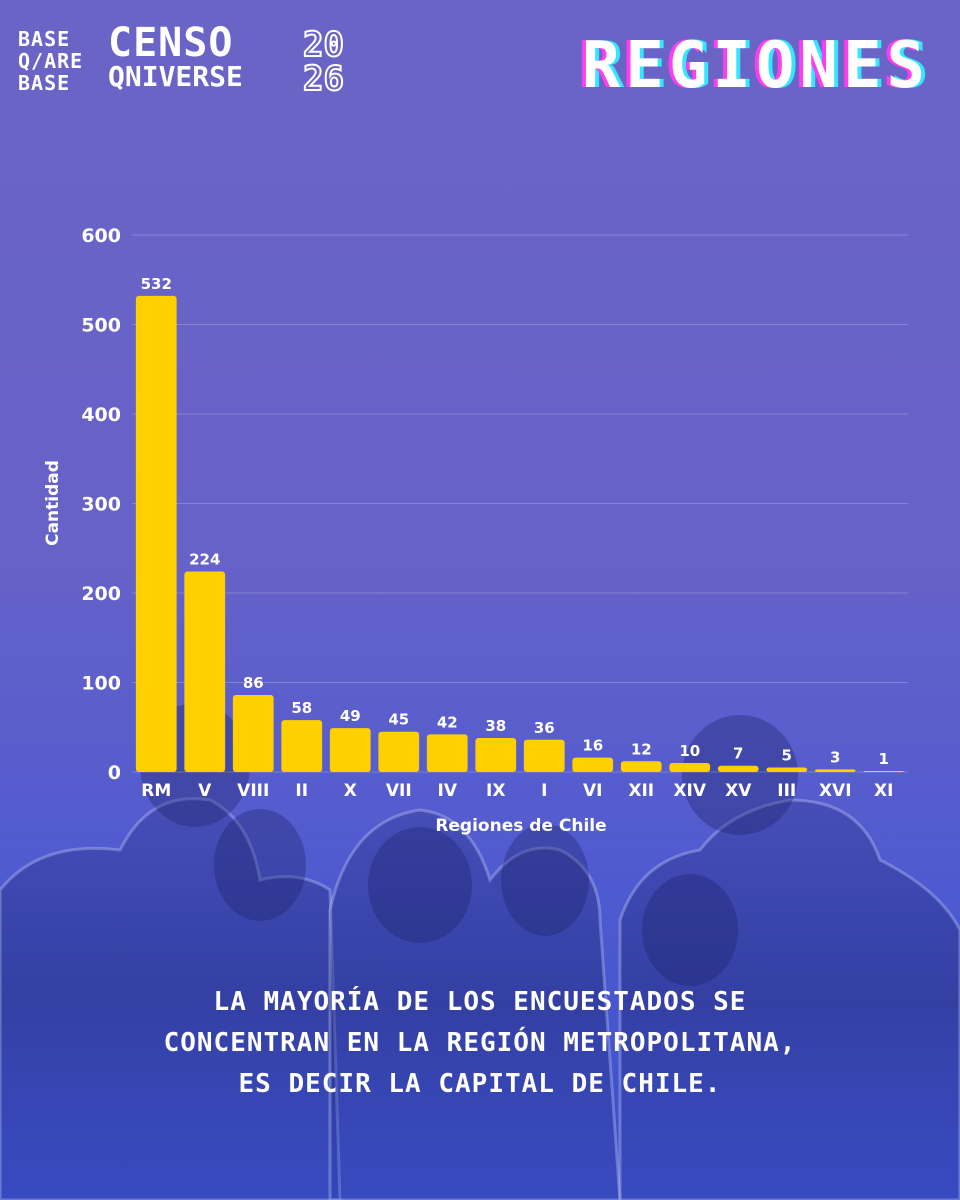 This screenshot has width=960, height=1200. I want to click on bar-xv, so click(738, 768).